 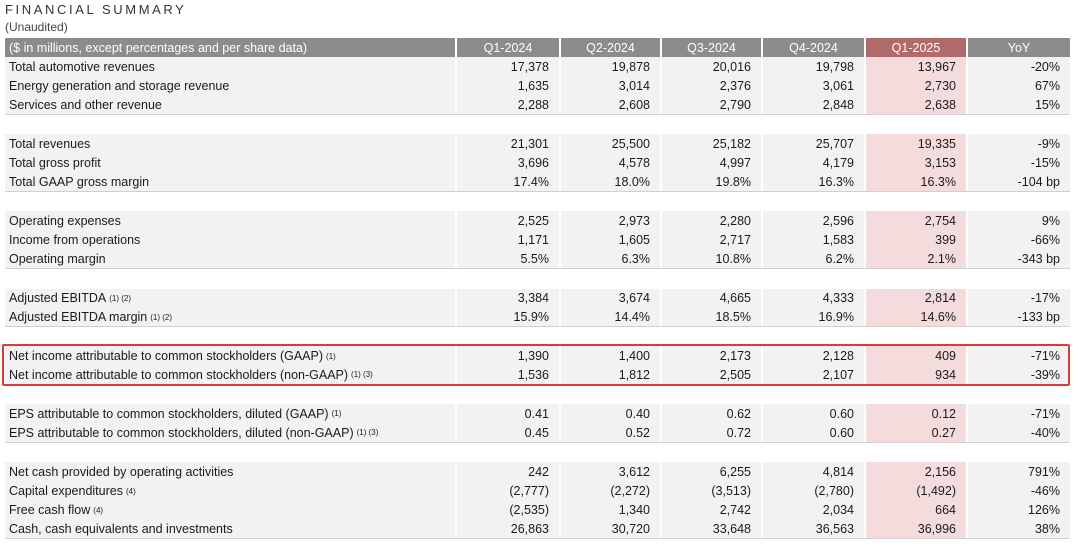 What do you see at coordinates (710, 86) in the screenshot?
I see `cell-q3-2024: 2,376` at bounding box center [710, 86].